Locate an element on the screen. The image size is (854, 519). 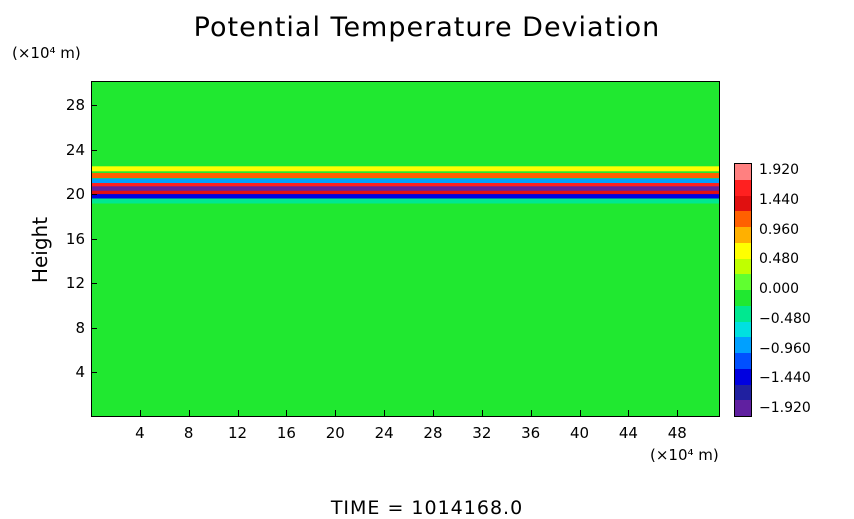
y-tick-label: 16 is located at coordinates (75, 238).